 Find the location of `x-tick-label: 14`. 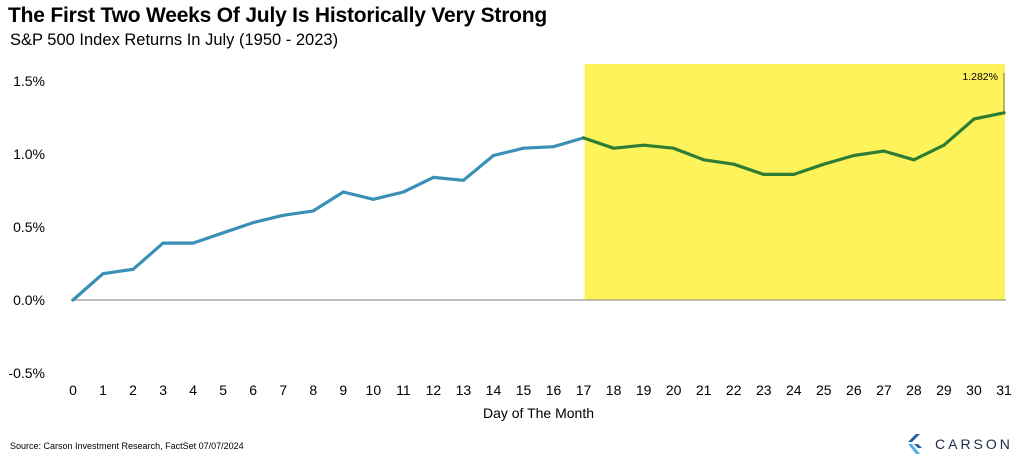

x-tick-label: 14 is located at coordinates (494, 390).